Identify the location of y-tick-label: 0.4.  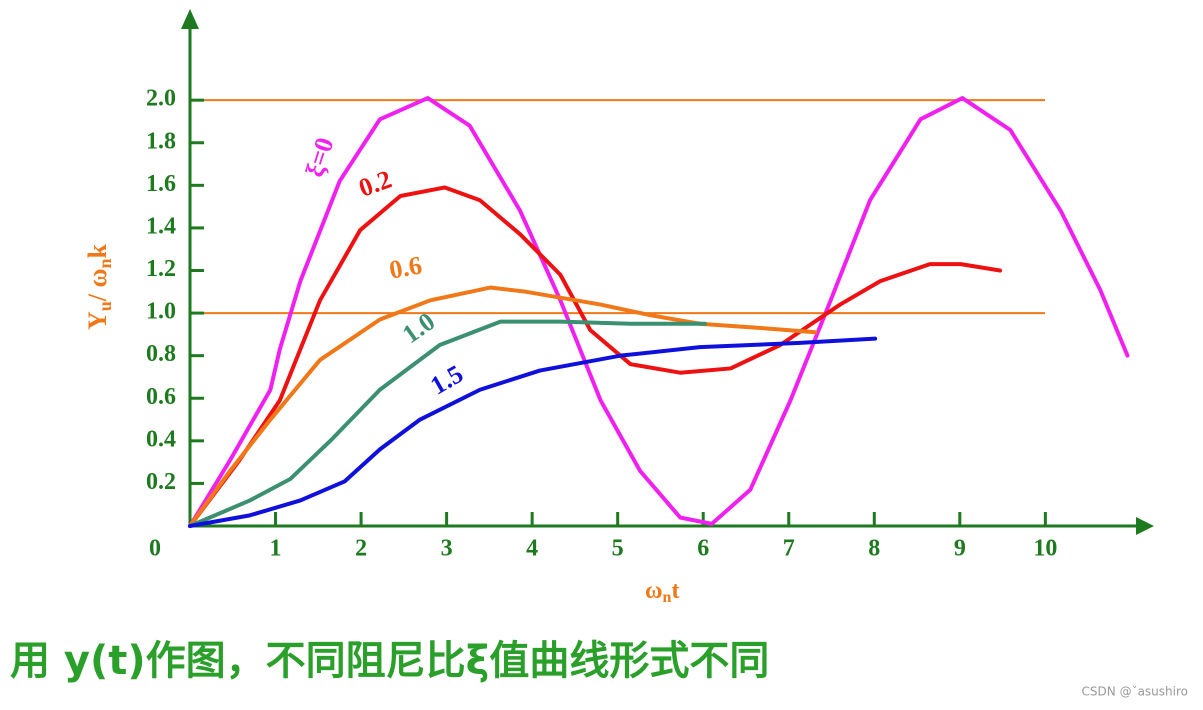
(161, 439).